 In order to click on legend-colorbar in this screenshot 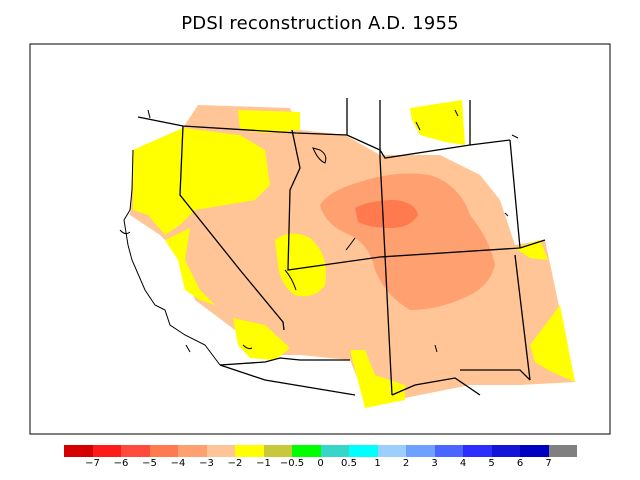, I will do `click(320, 451)`.